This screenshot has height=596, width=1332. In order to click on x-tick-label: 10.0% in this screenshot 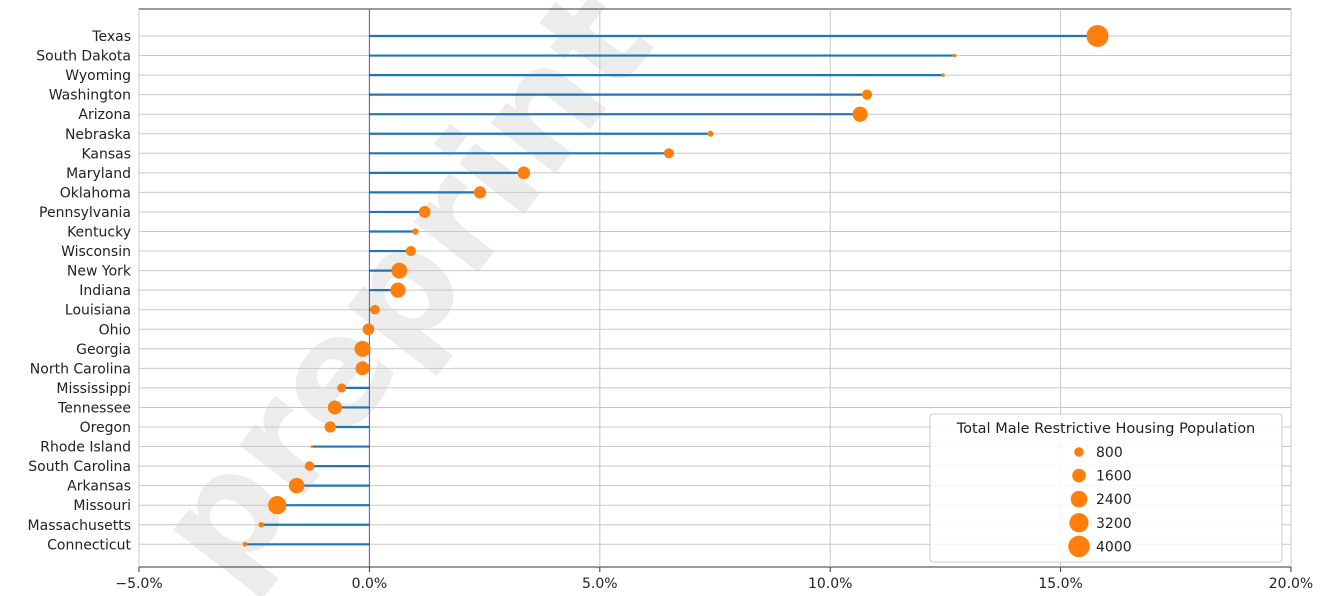, I will do `click(830, 584)`.